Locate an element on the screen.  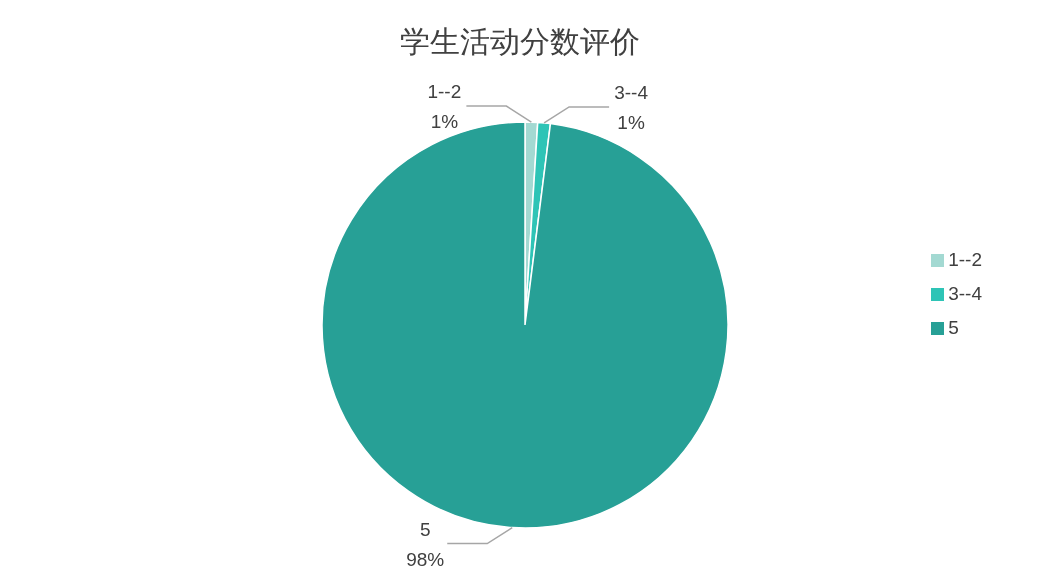
legend-label: 1--2 is located at coordinates (965, 259).